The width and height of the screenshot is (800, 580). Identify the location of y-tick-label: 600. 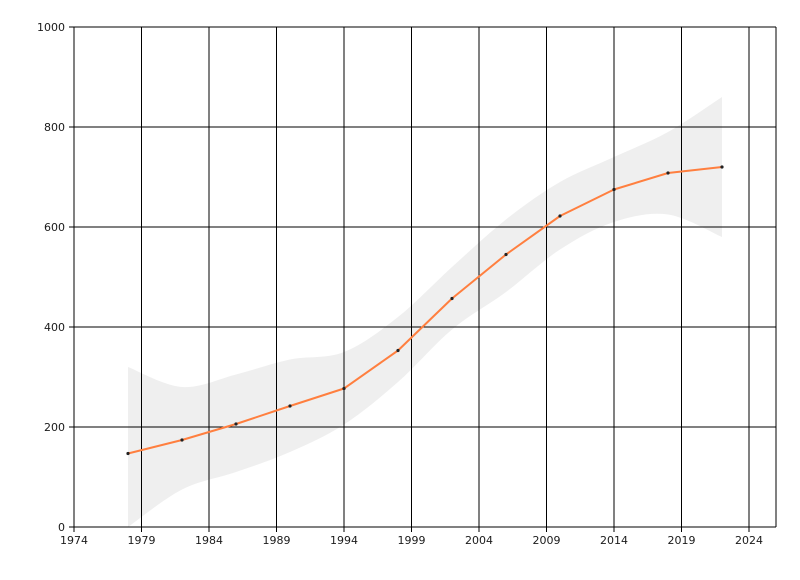
(54, 227).